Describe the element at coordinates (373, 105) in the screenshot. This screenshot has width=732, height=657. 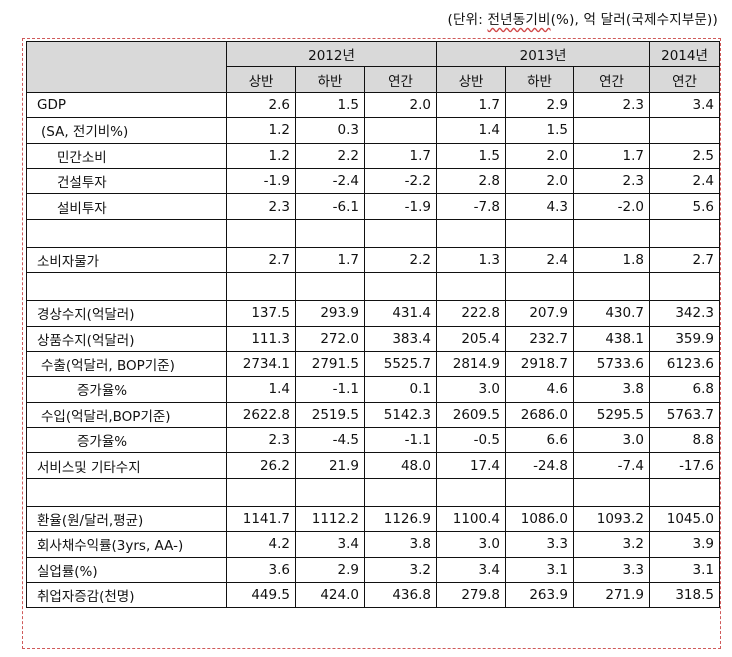
I see `table-row: GDP 2.6 1.5 2.0 1.7 2.9 2.3 3.4` at that location.